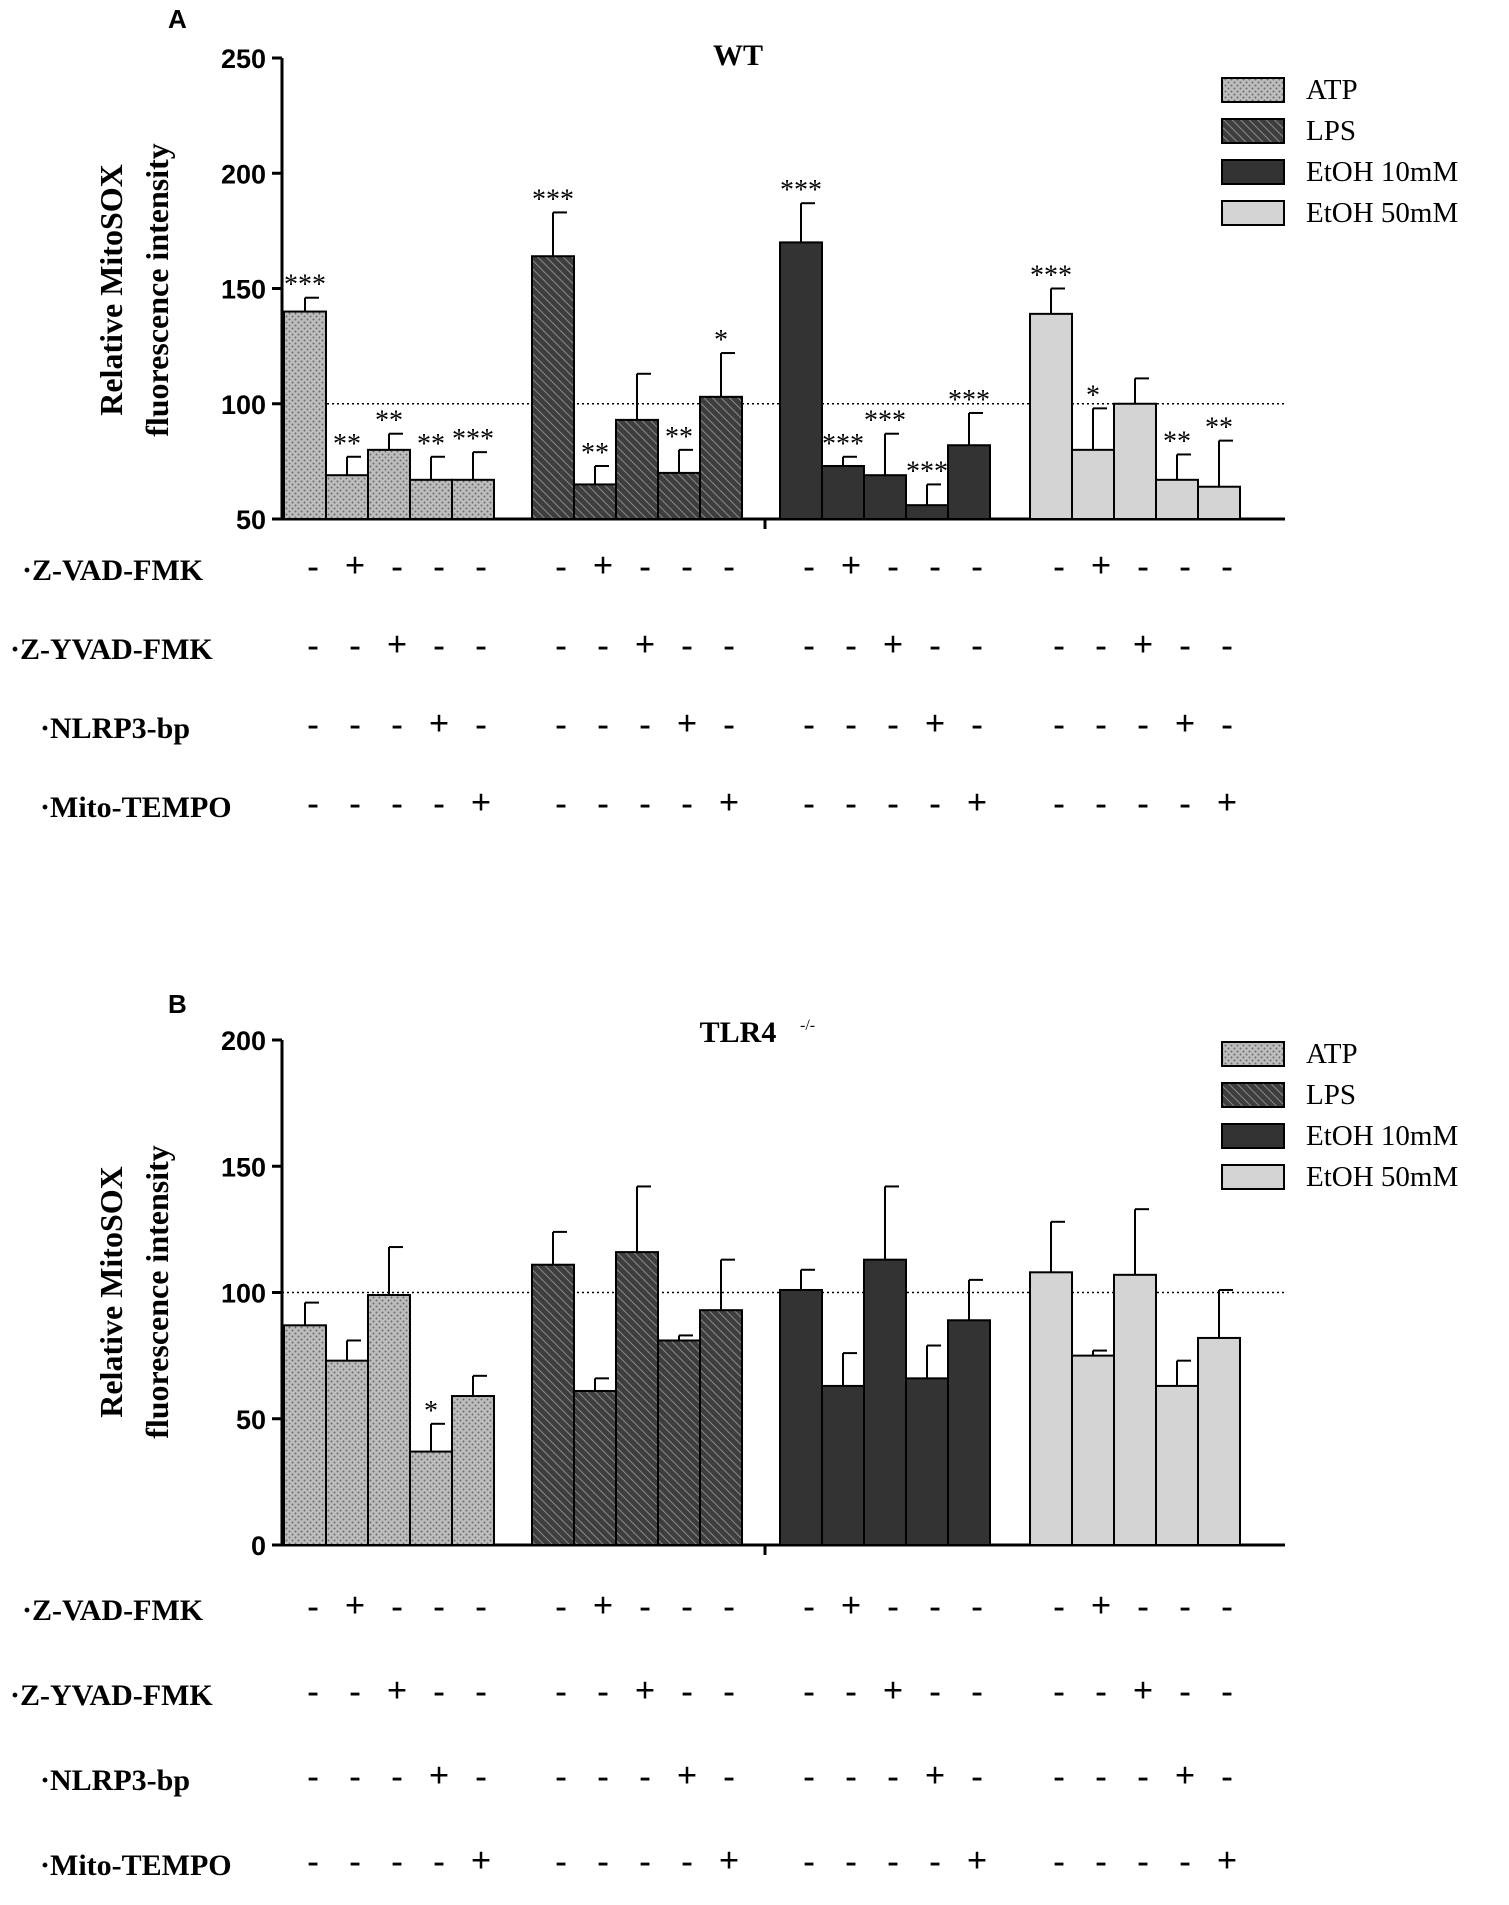 Image resolution: width=1509 pixels, height=1905 pixels. What do you see at coordinates (243, 405) in the screenshot?
I see `y-tick-label: 100` at bounding box center [243, 405].